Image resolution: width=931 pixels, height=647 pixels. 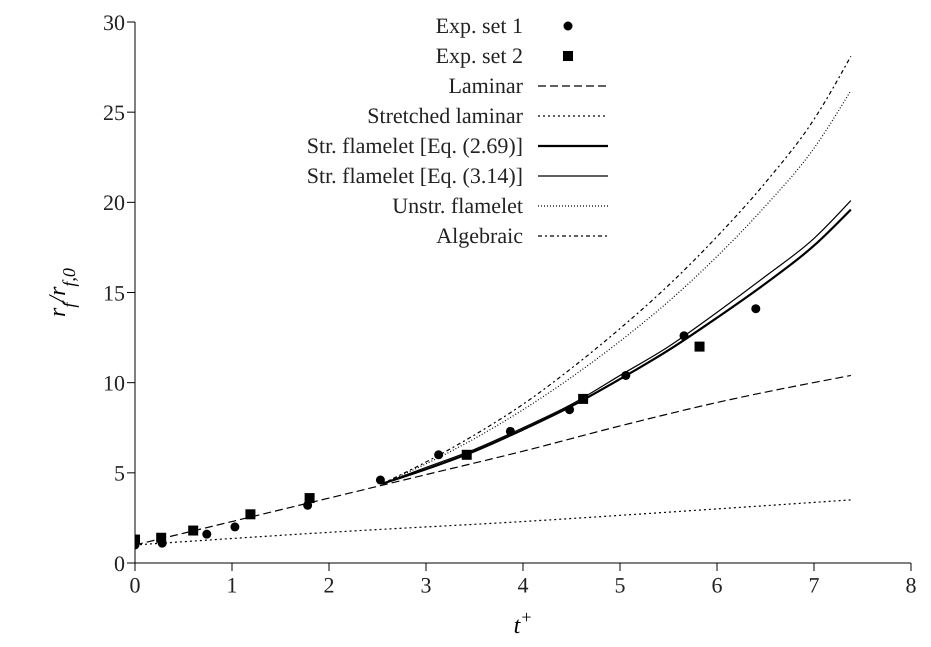 I want to click on y-tick-label: 0, so click(x=119, y=563).